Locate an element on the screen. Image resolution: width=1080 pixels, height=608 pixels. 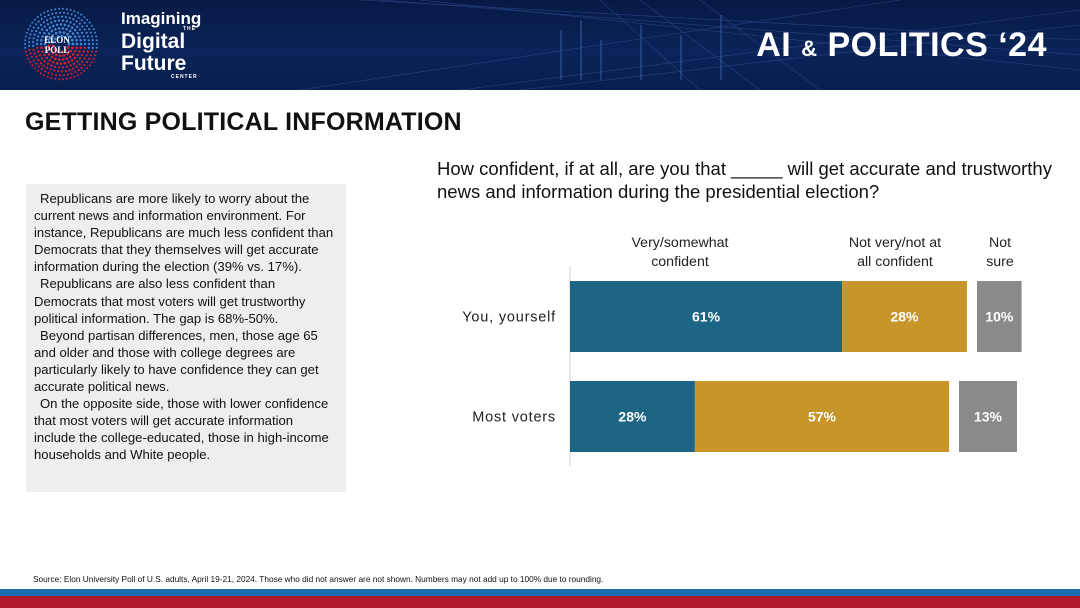
logo-text-bottom: POLL is located at coordinates (57, 50).